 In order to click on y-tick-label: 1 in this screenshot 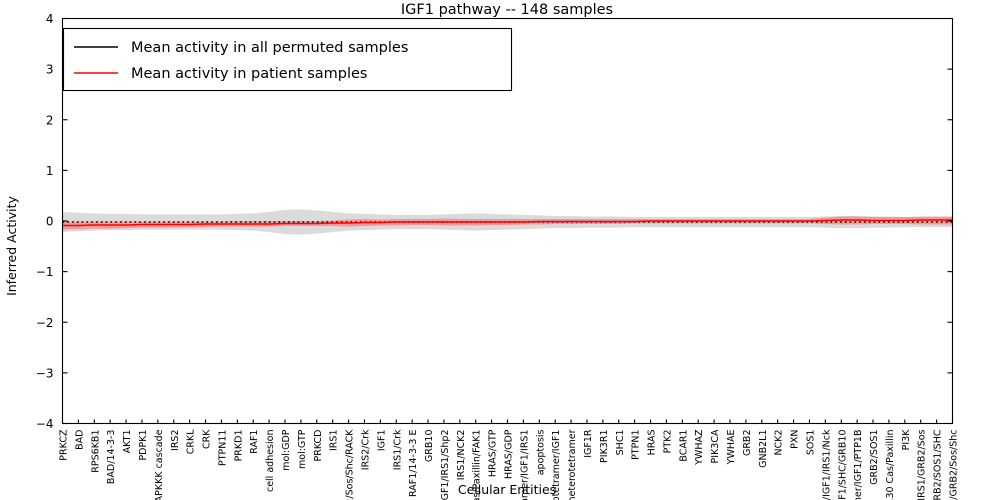, I will do `click(50, 171)`.